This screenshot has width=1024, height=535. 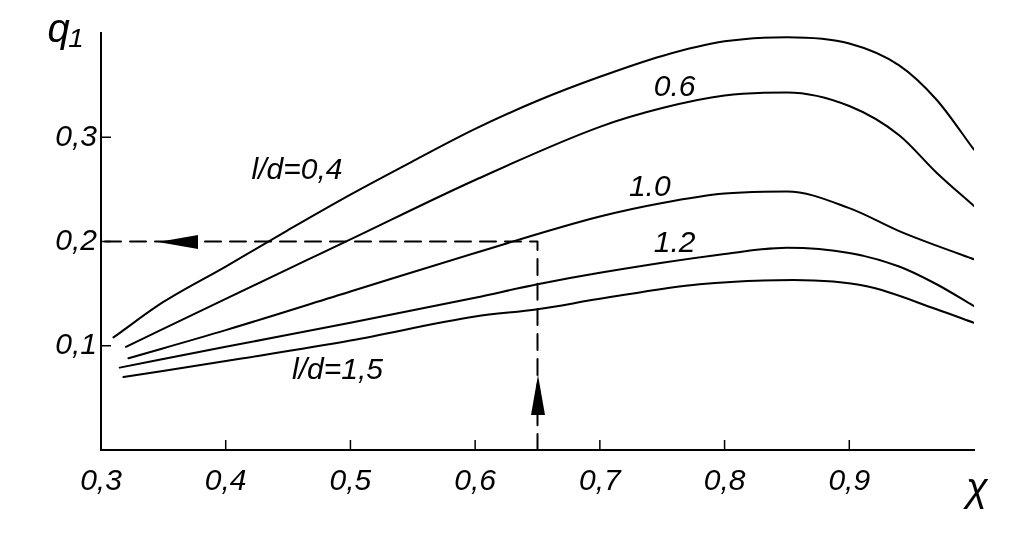 I want to click on x-tick-label: 0,7, so click(x=601, y=480).